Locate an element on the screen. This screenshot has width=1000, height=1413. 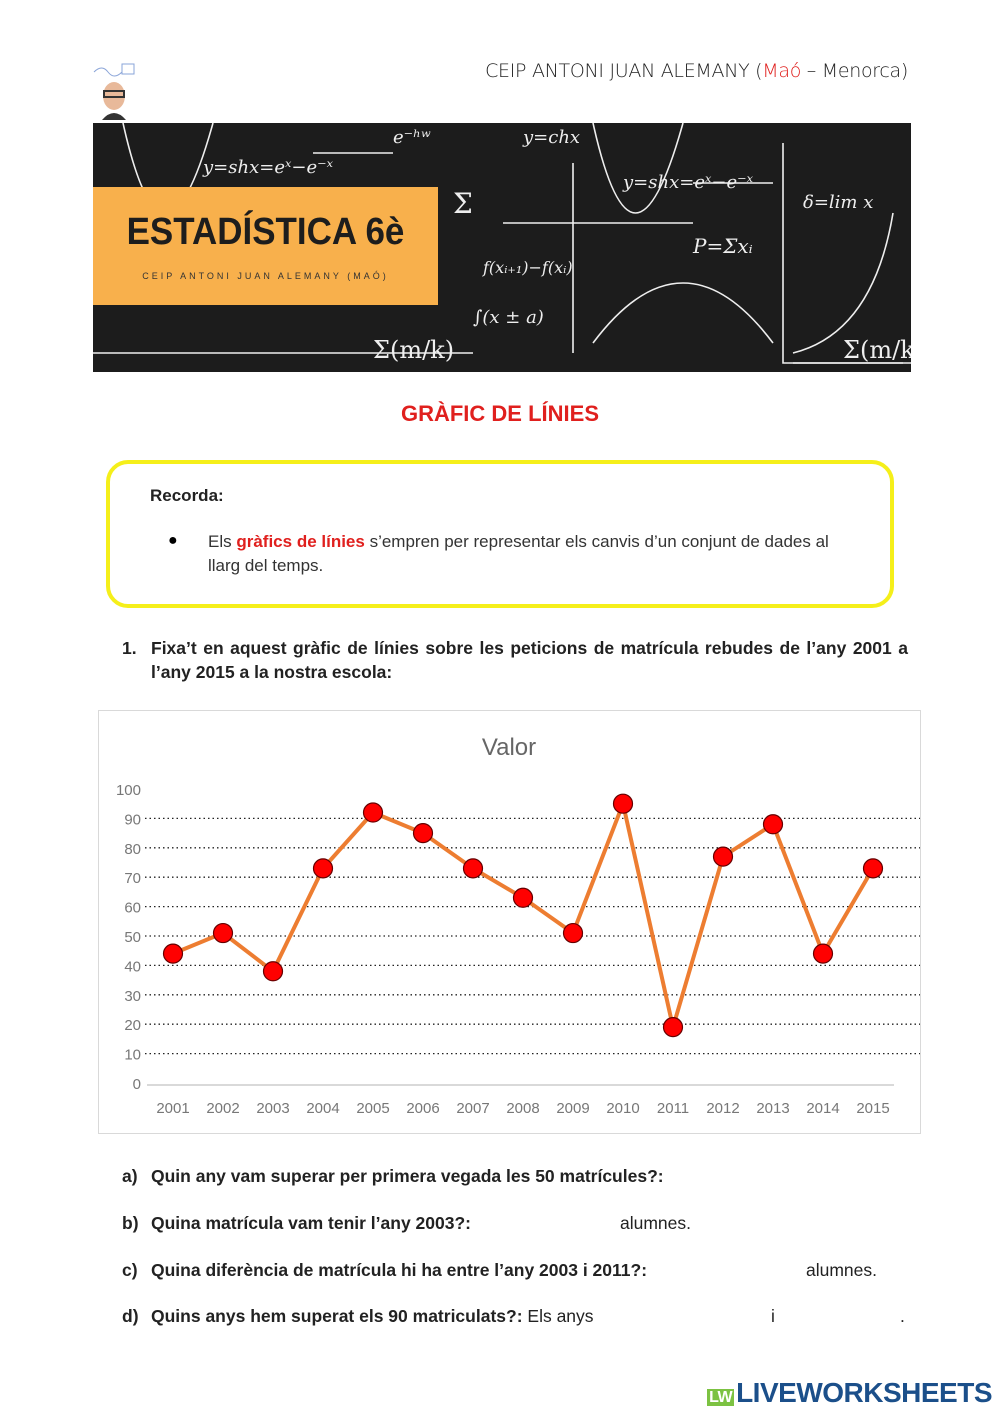
x-tick-label: 2002 is located at coordinates (222, 1108).